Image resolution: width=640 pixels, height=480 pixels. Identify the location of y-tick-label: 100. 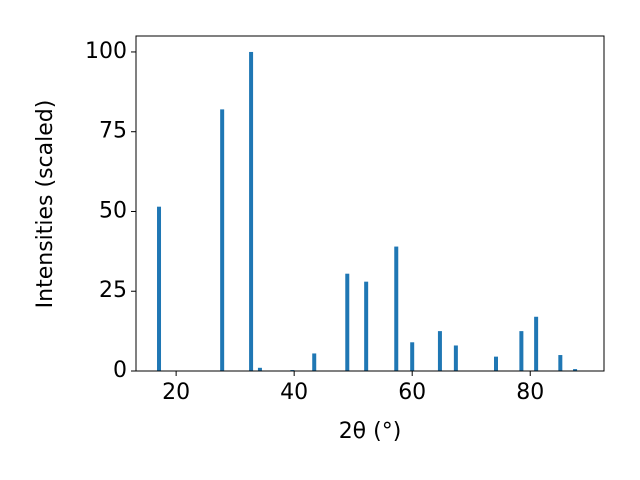
(106, 51).